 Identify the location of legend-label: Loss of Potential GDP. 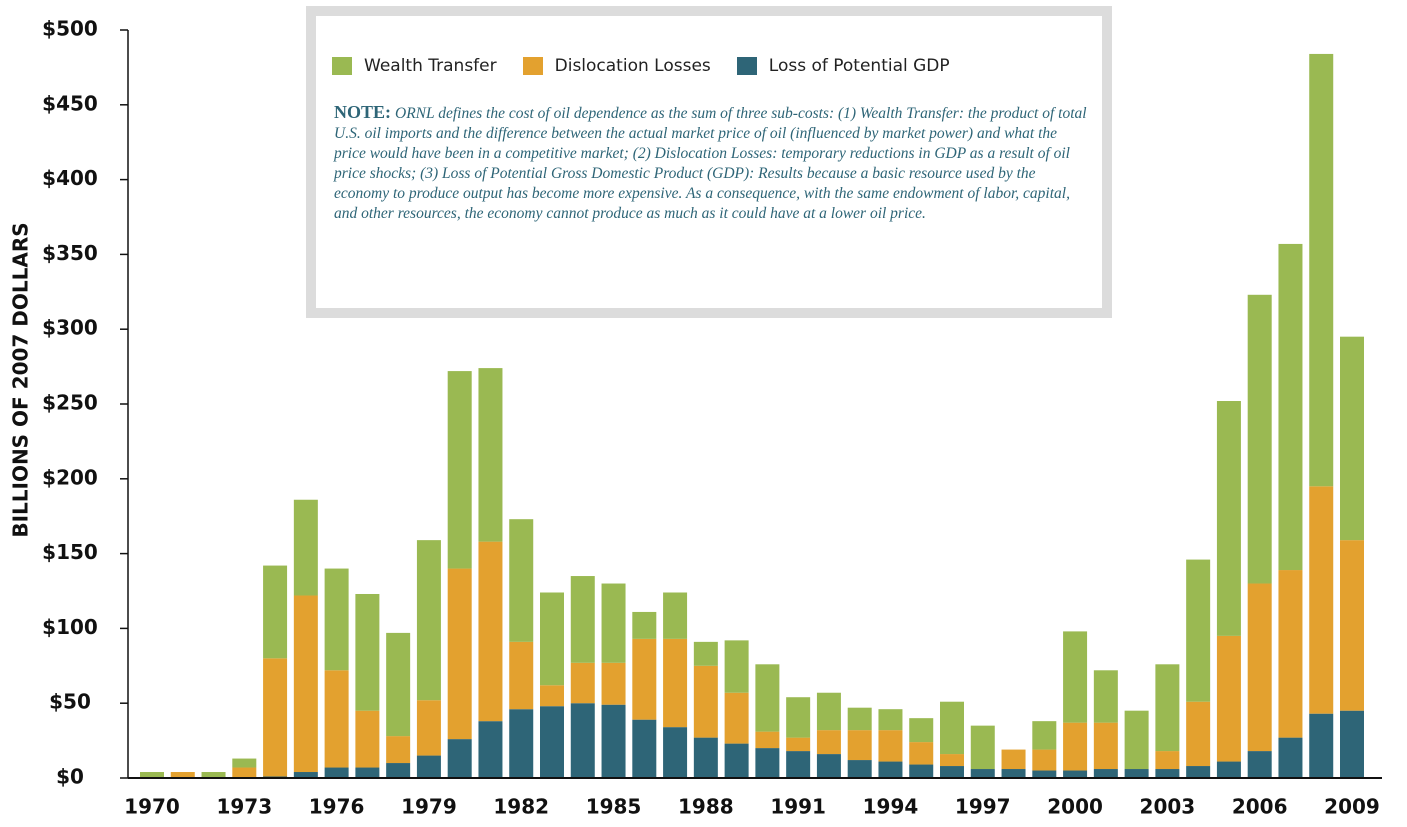
(859, 66).